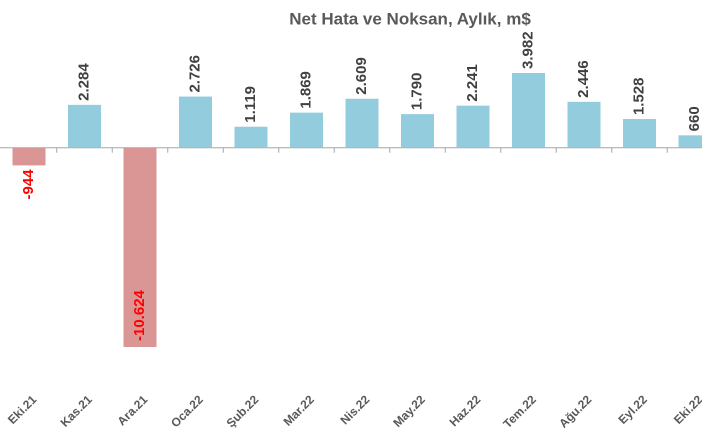  I want to click on x-tick-label: Ara.21, so click(133, 410).